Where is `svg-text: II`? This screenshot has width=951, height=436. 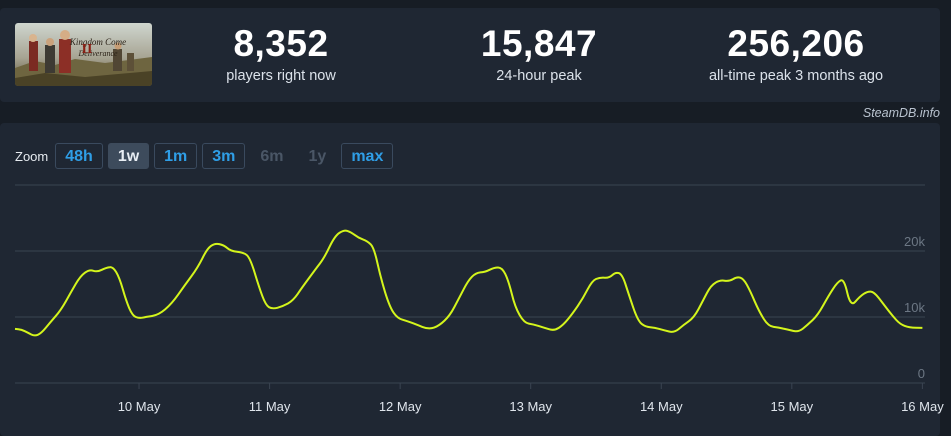
svg-text: II is located at coordinates (87, 49).